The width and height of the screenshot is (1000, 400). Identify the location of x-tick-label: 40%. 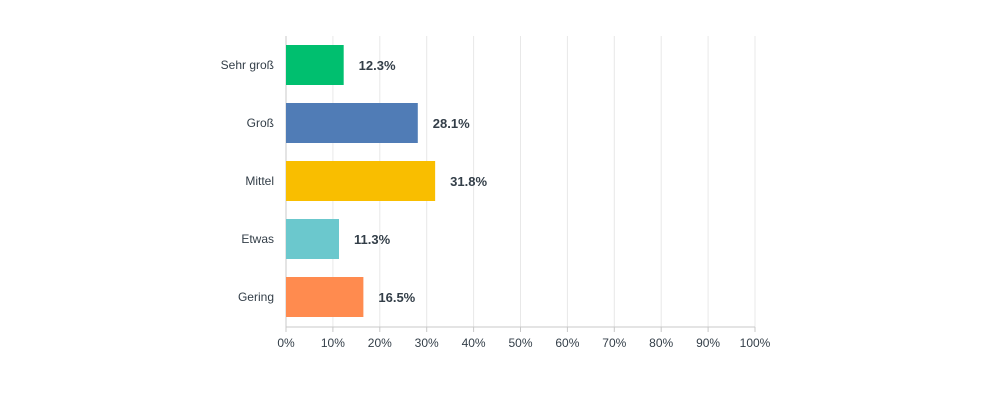
(474, 343).